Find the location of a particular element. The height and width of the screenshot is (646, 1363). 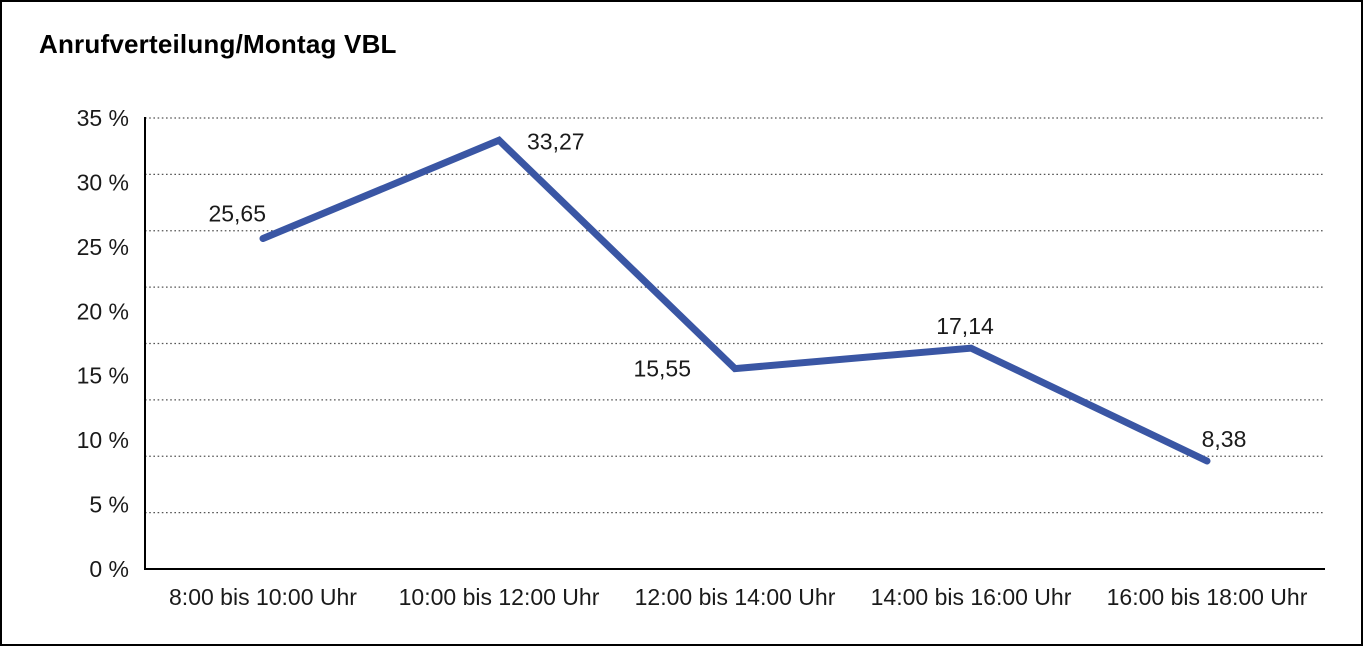

data-point-label: 15,55 is located at coordinates (662, 369).